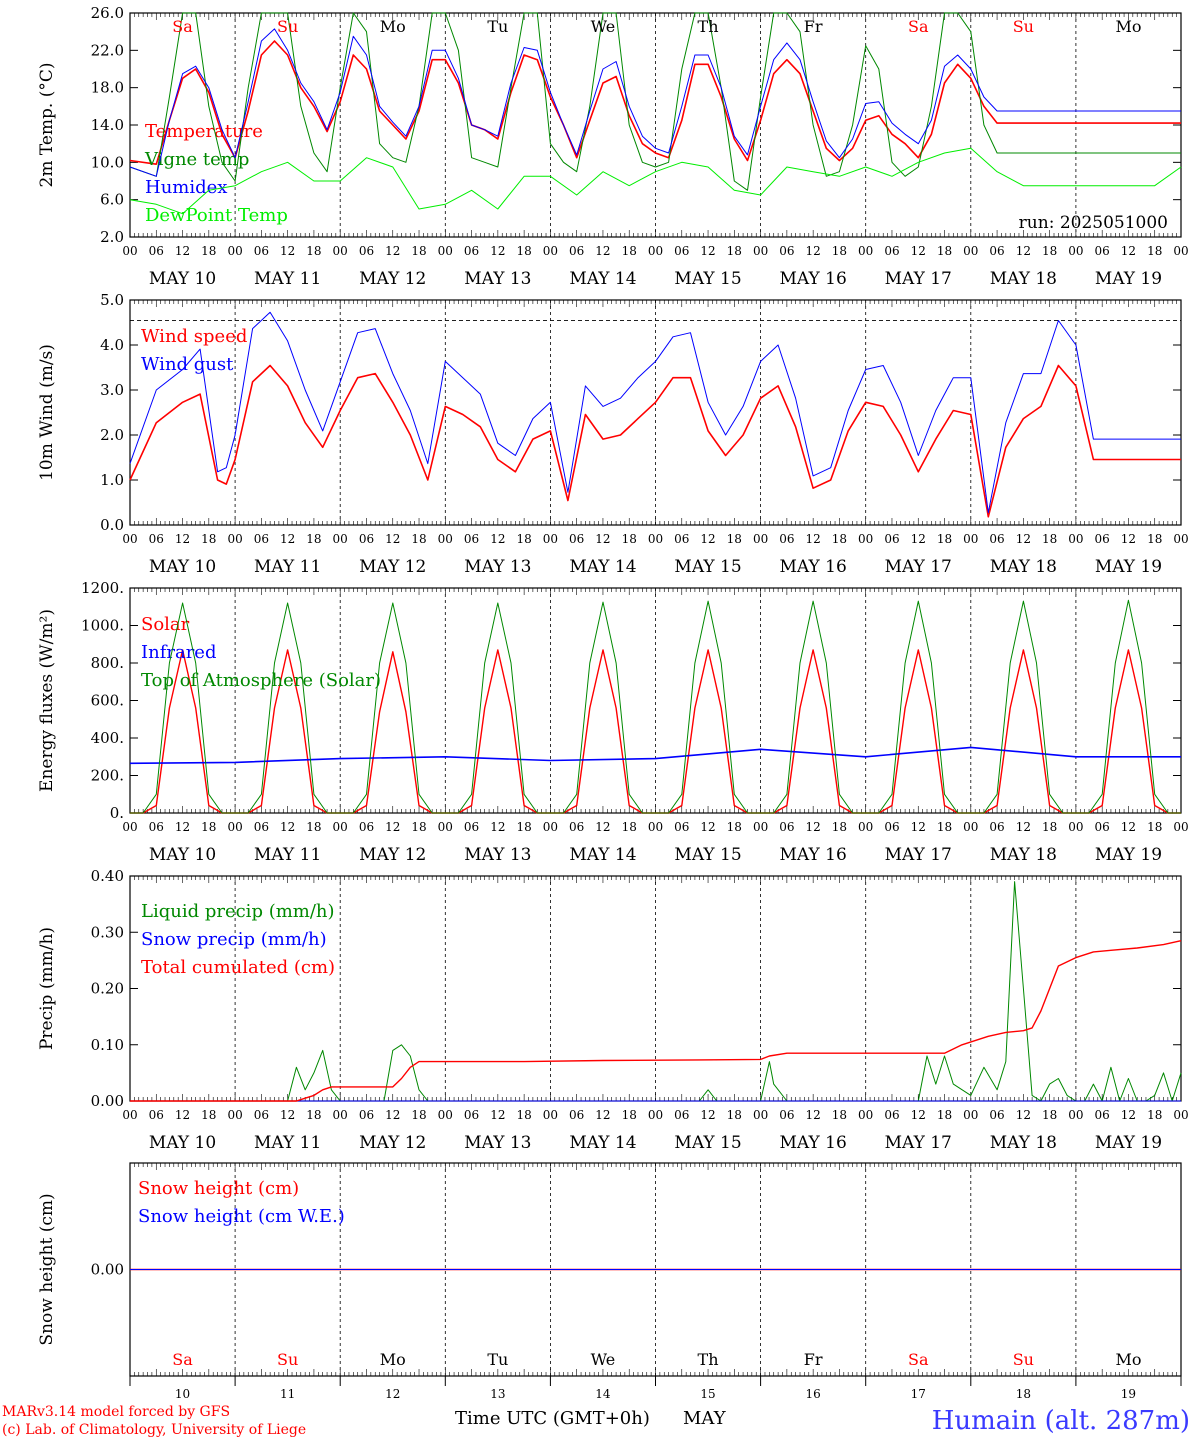  What do you see at coordinates (107, 738) in the screenshot?
I see `y-tick-label: 400.` at bounding box center [107, 738].